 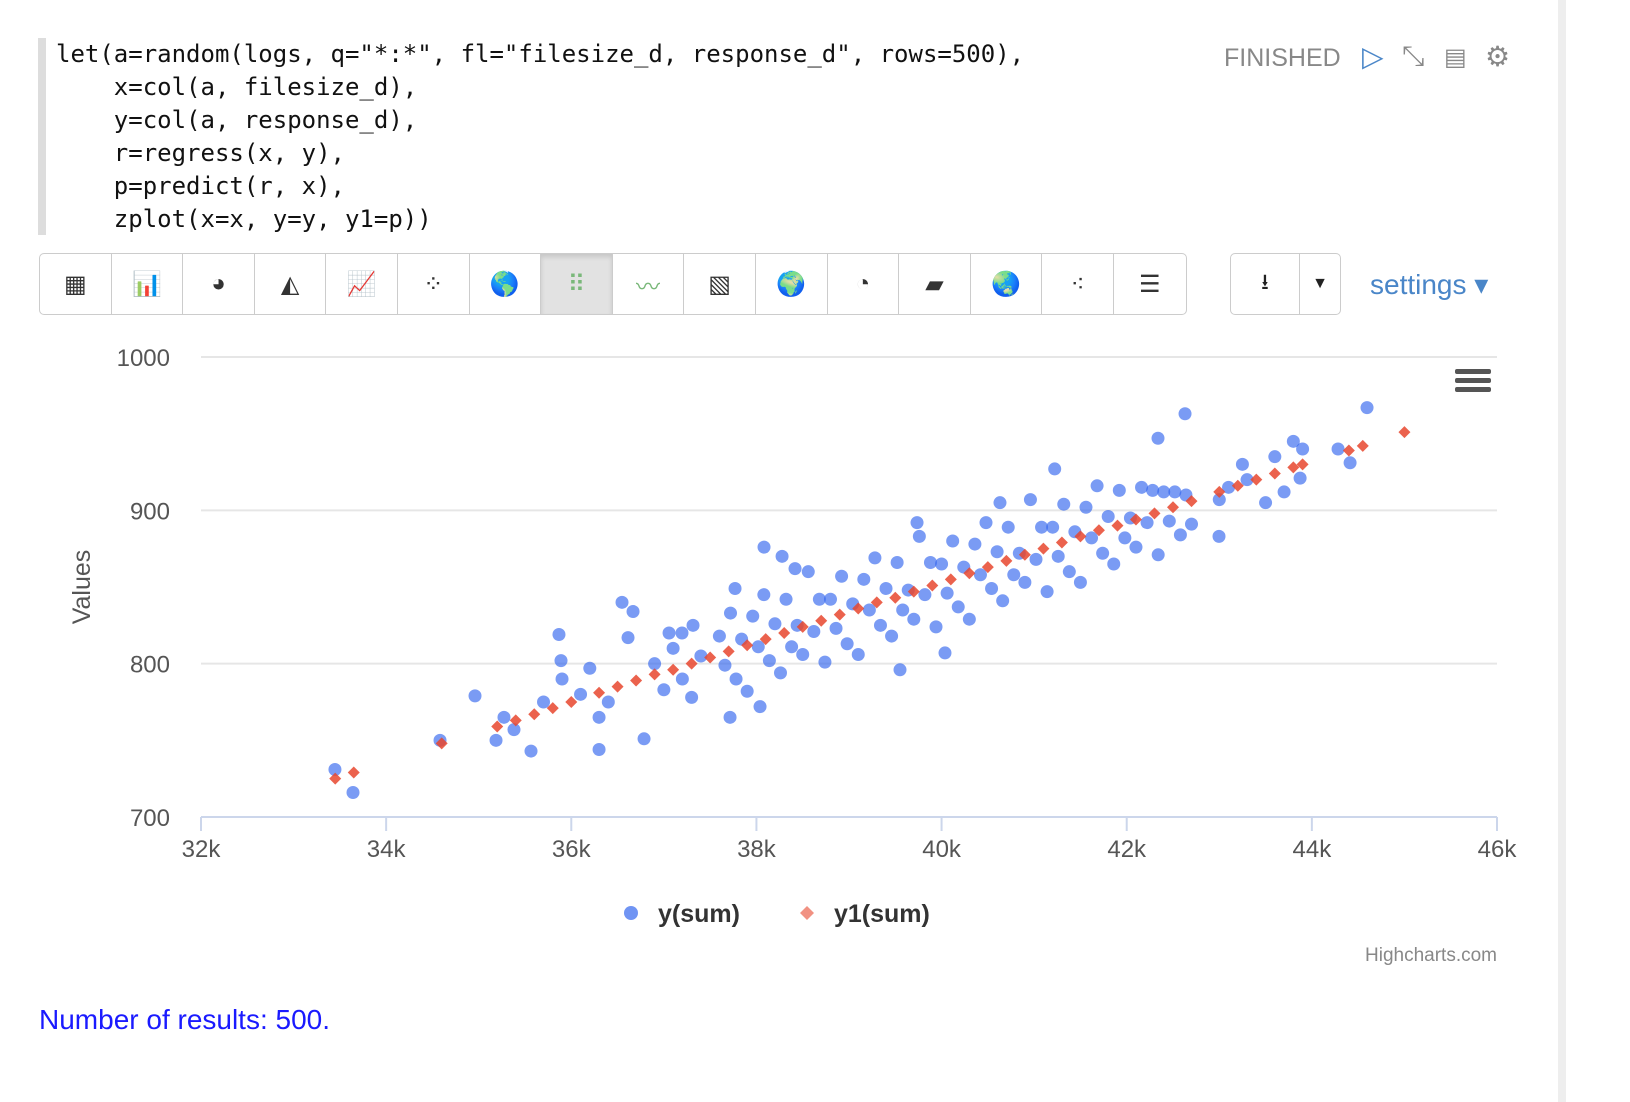 What do you see at coordinates (1320, 283) in the screenshot?
I see `caret-down-icon: ▼` at bounding box center [1320, 283].